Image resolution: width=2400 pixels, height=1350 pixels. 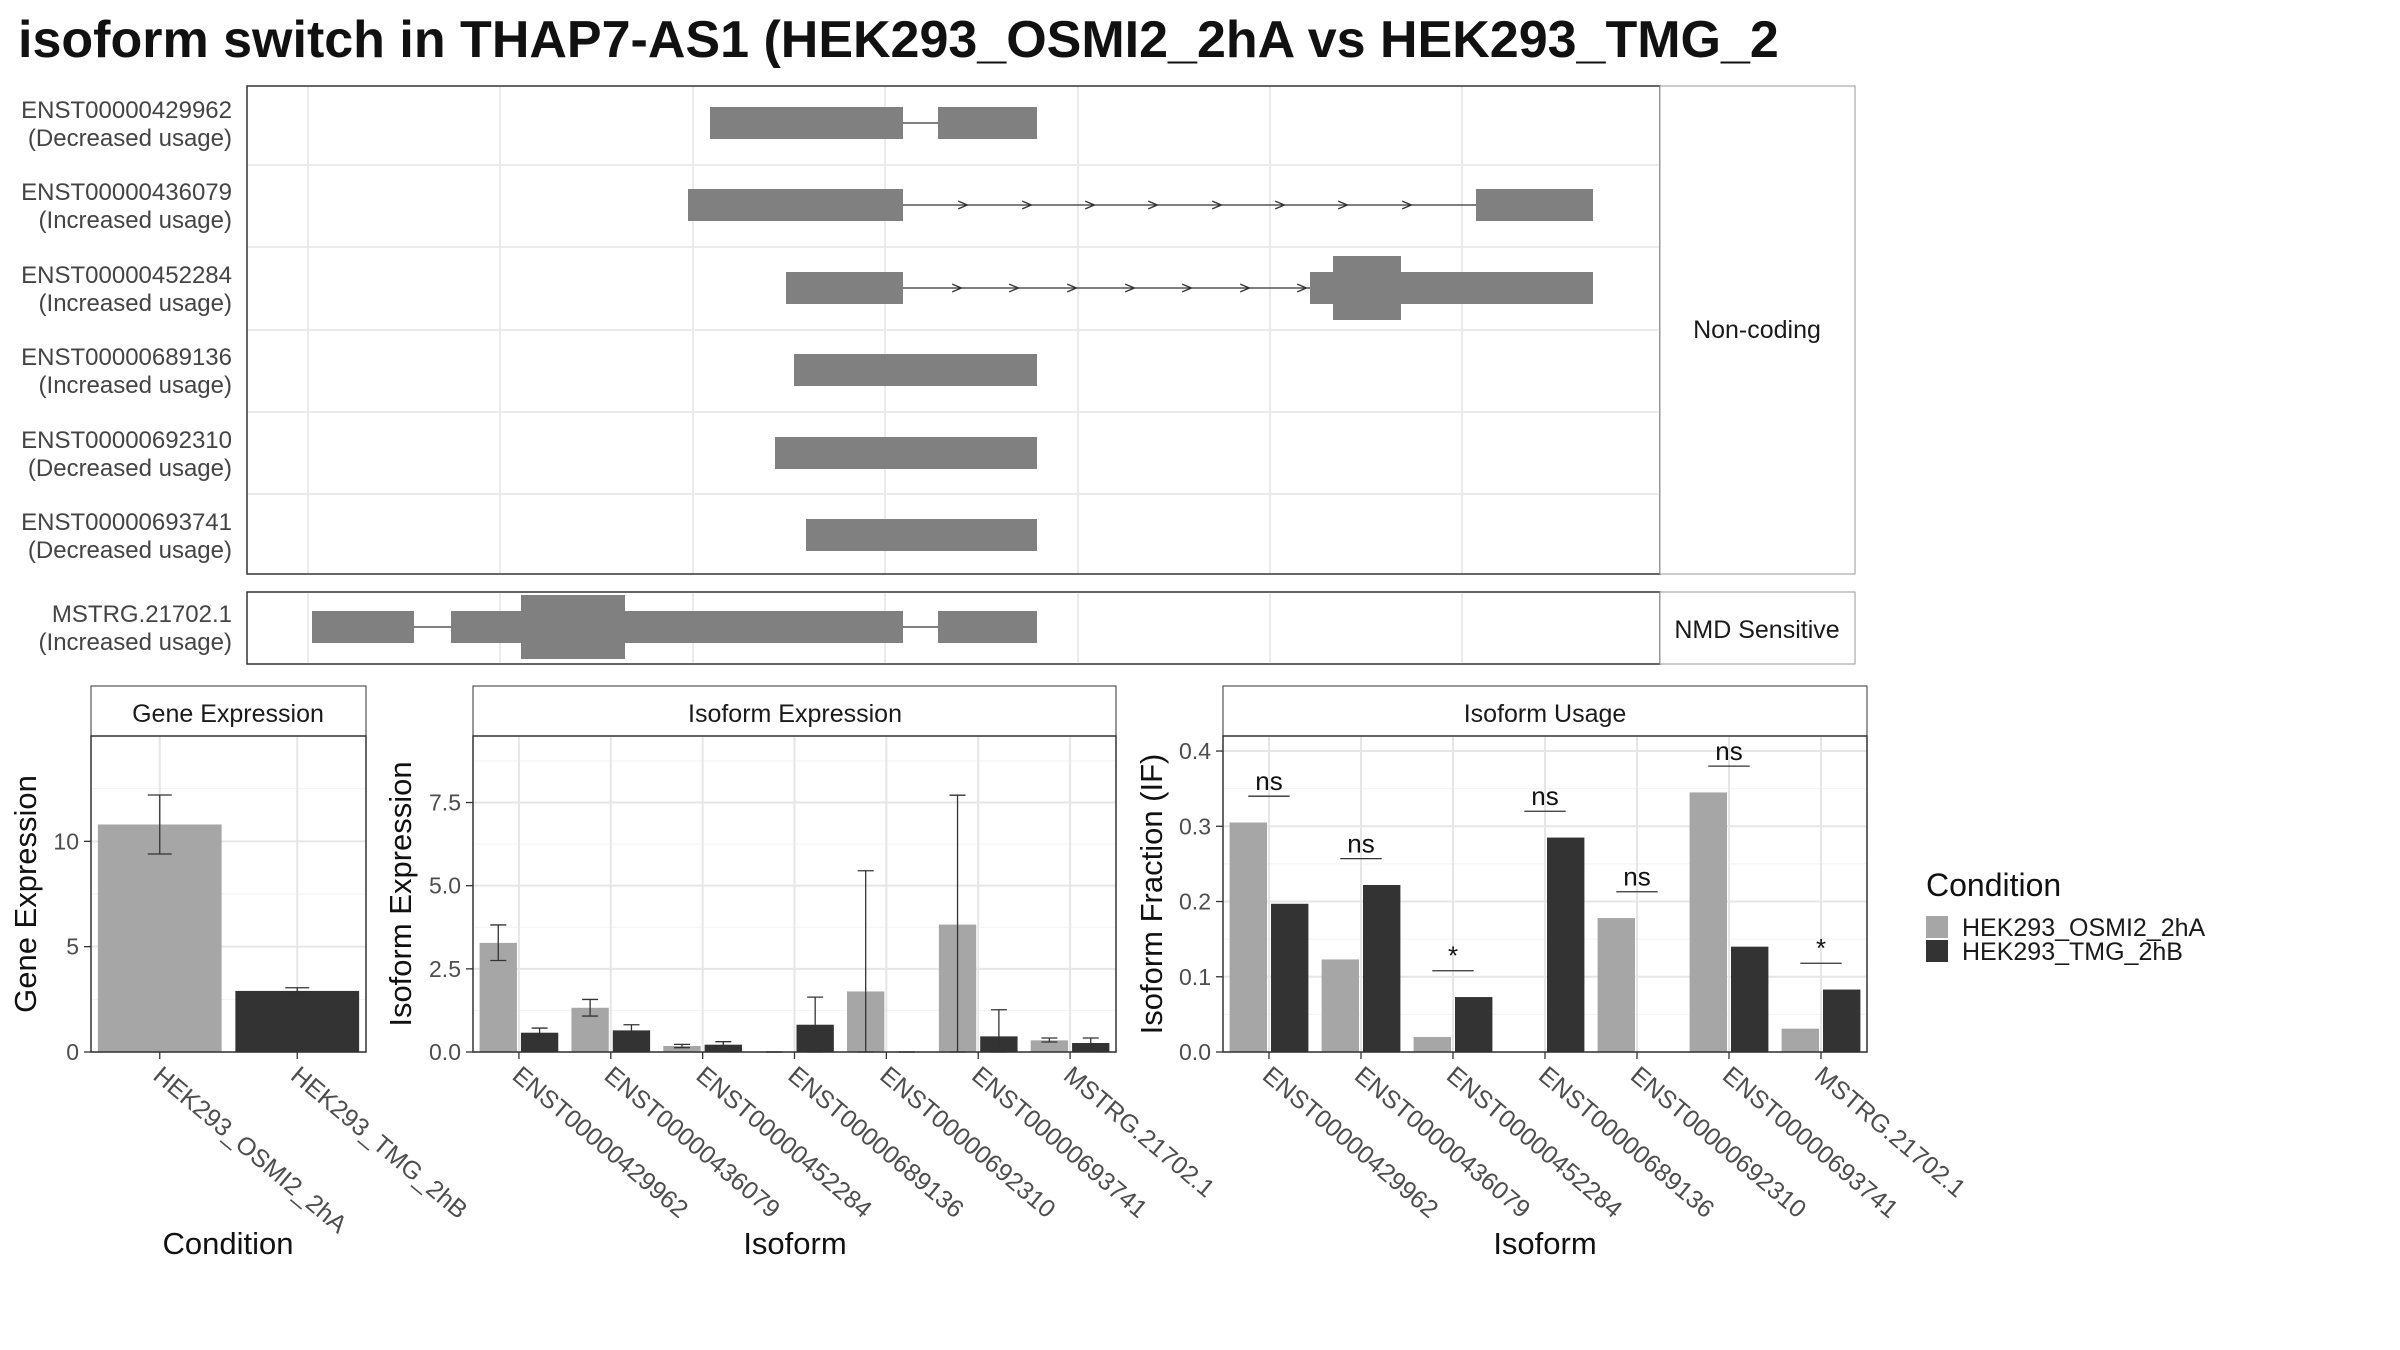 What do you see at coordinates (126, 110) in the screenshot?
I see `transcript-id-label: ENST00000429962` at bounding box center [126, 110].